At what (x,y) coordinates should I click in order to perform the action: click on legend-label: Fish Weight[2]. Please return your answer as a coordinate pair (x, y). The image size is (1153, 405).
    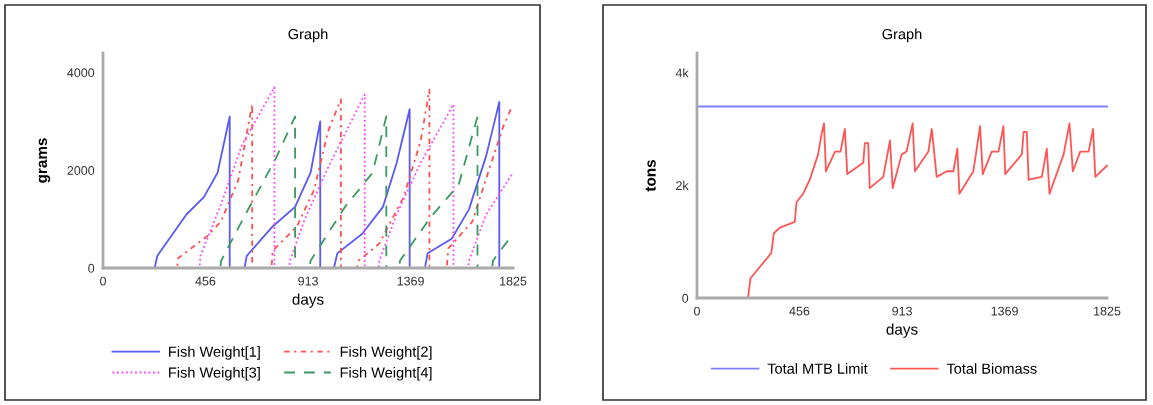
    Looking at the image, I should click on (386, 353).